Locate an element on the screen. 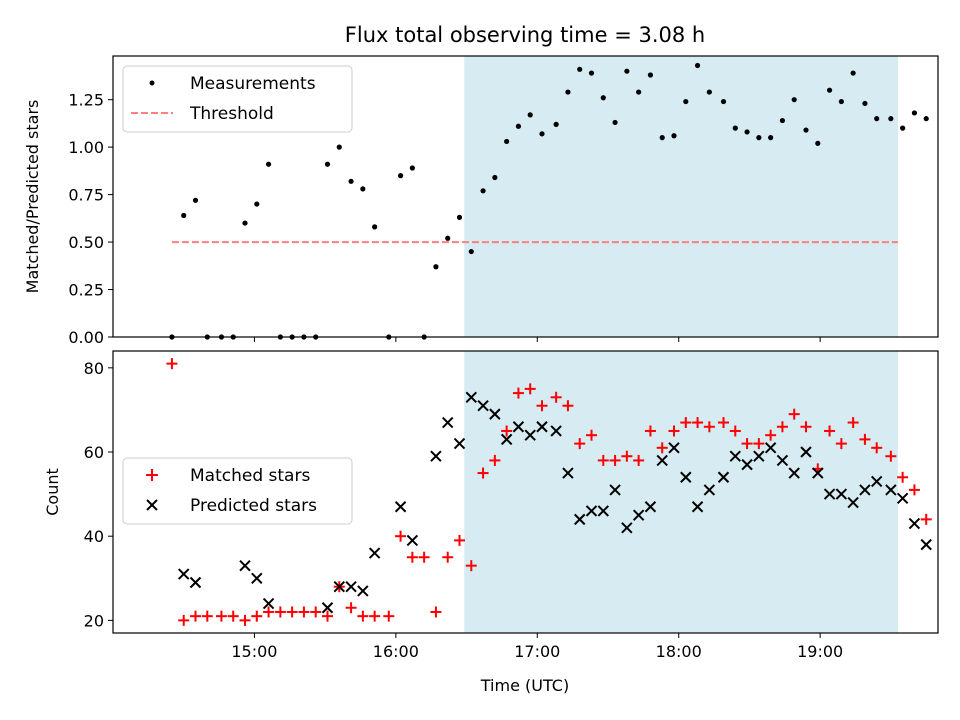  legend-measurements-marker is located at coordinates (152, 83).